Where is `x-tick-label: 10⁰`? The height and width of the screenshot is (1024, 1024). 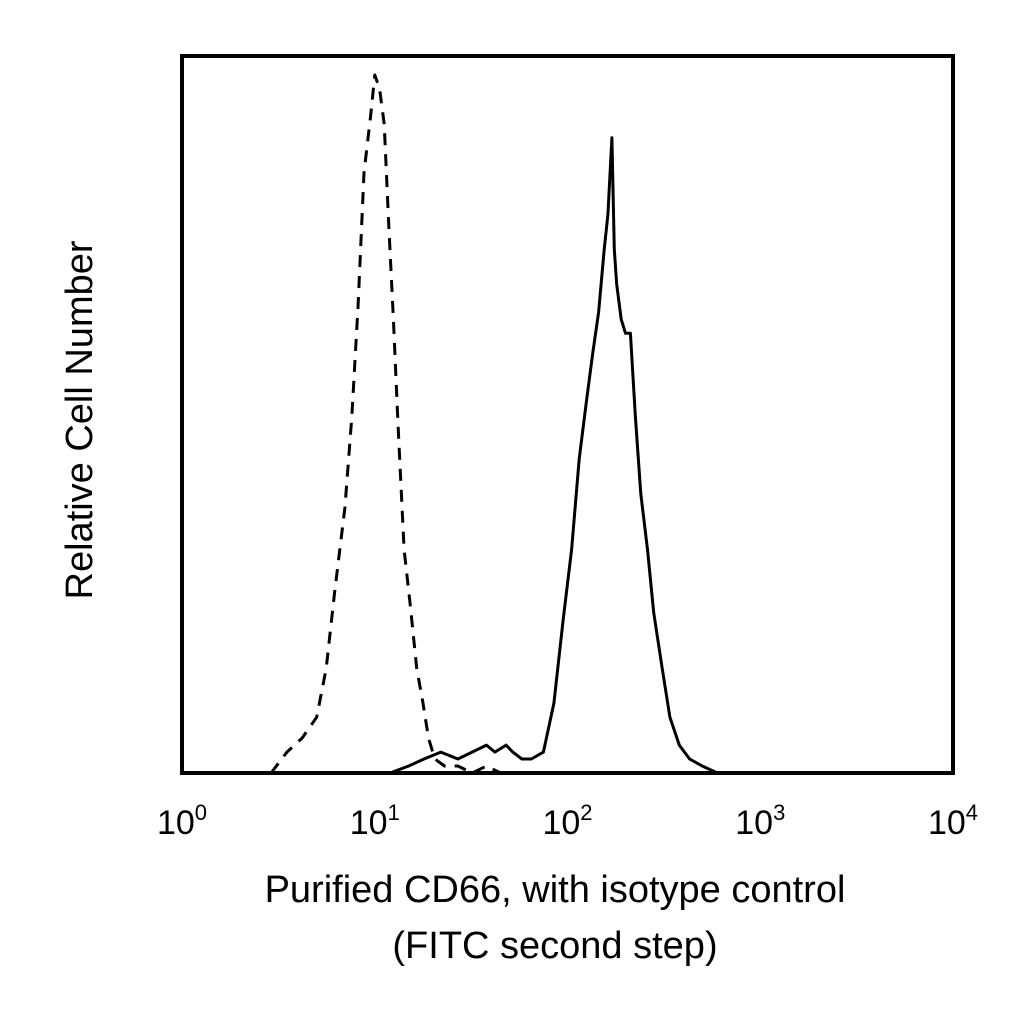 x-tick-label: 10⁰ is located at coordinates (182, 821).